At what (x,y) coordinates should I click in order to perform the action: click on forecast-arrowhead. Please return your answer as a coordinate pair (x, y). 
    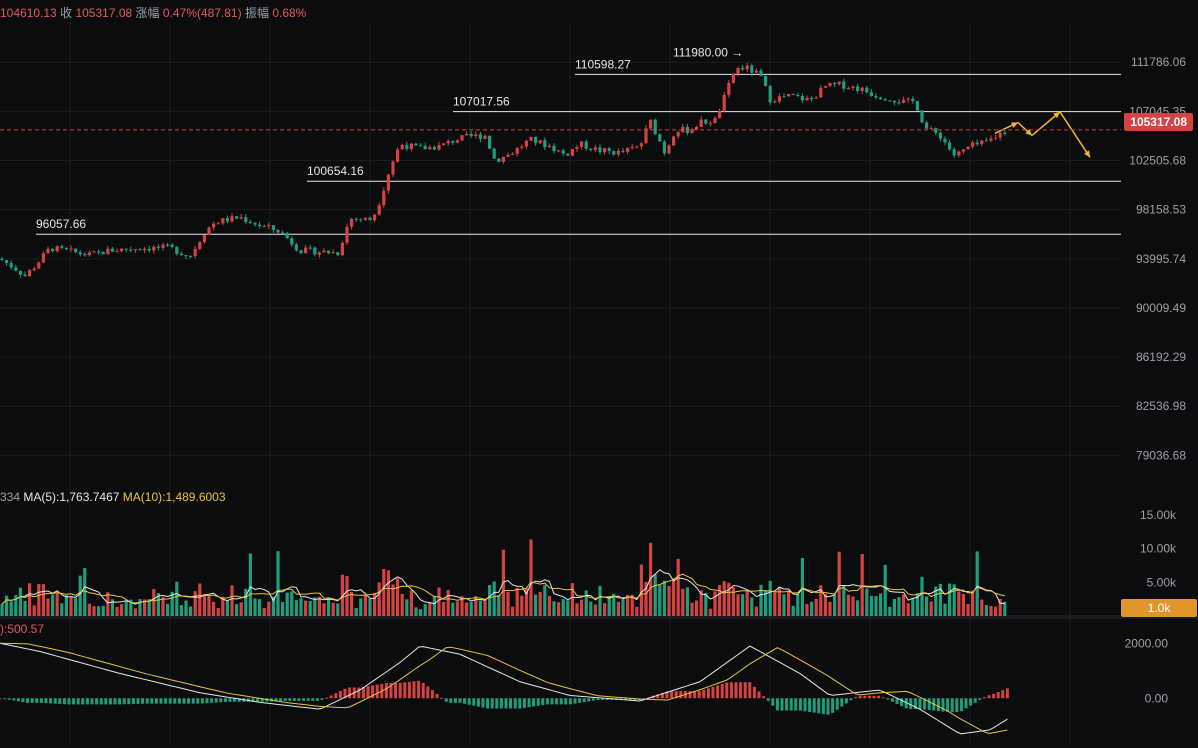
    Looking at the image, I should click on (1028, 132).